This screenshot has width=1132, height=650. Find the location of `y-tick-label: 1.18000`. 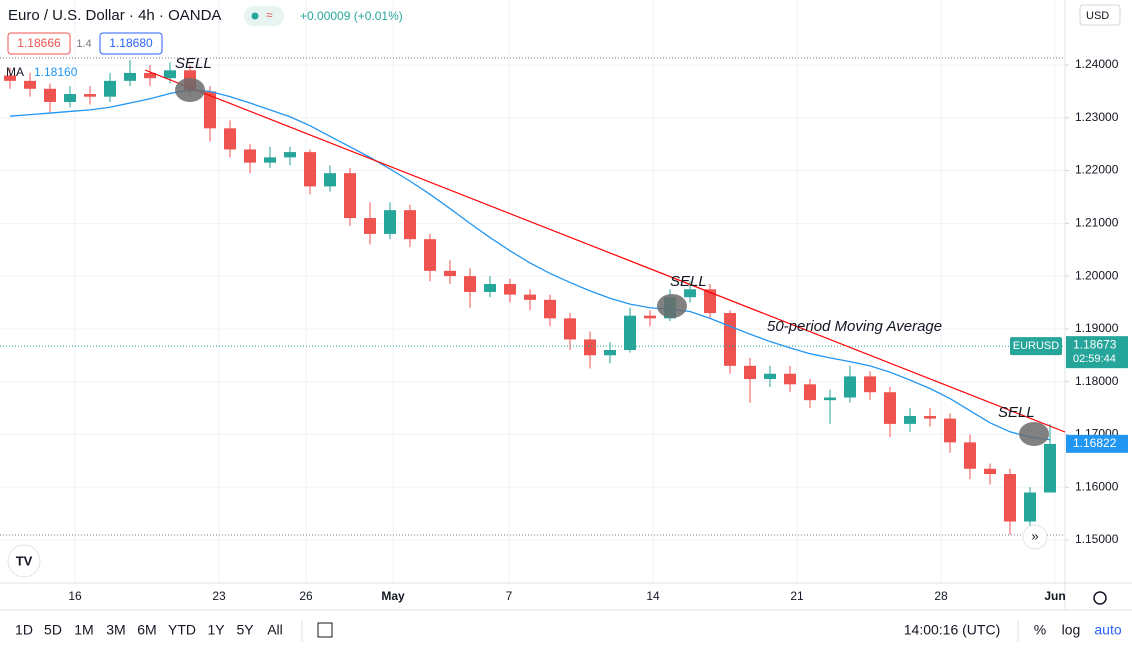

y-tick-label: 1.18000 is located at coordinates (1097, 381).